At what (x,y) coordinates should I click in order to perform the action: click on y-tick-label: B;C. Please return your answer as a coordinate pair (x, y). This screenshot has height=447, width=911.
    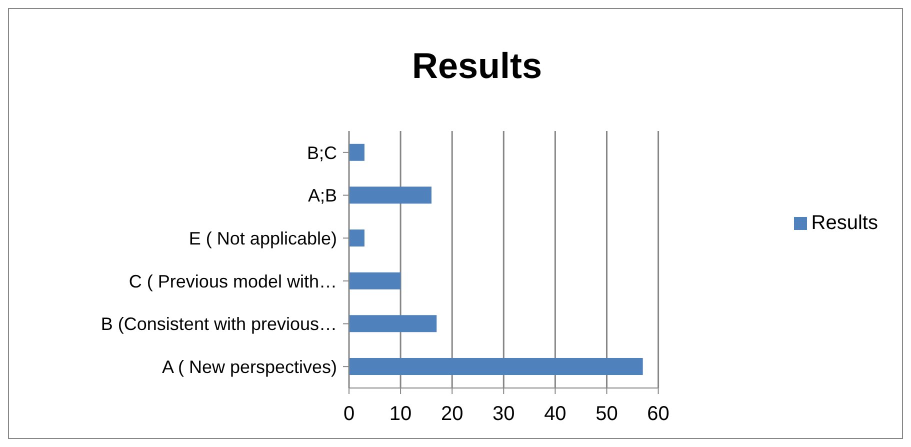
    Looking at the image, I should click on (321, 152).